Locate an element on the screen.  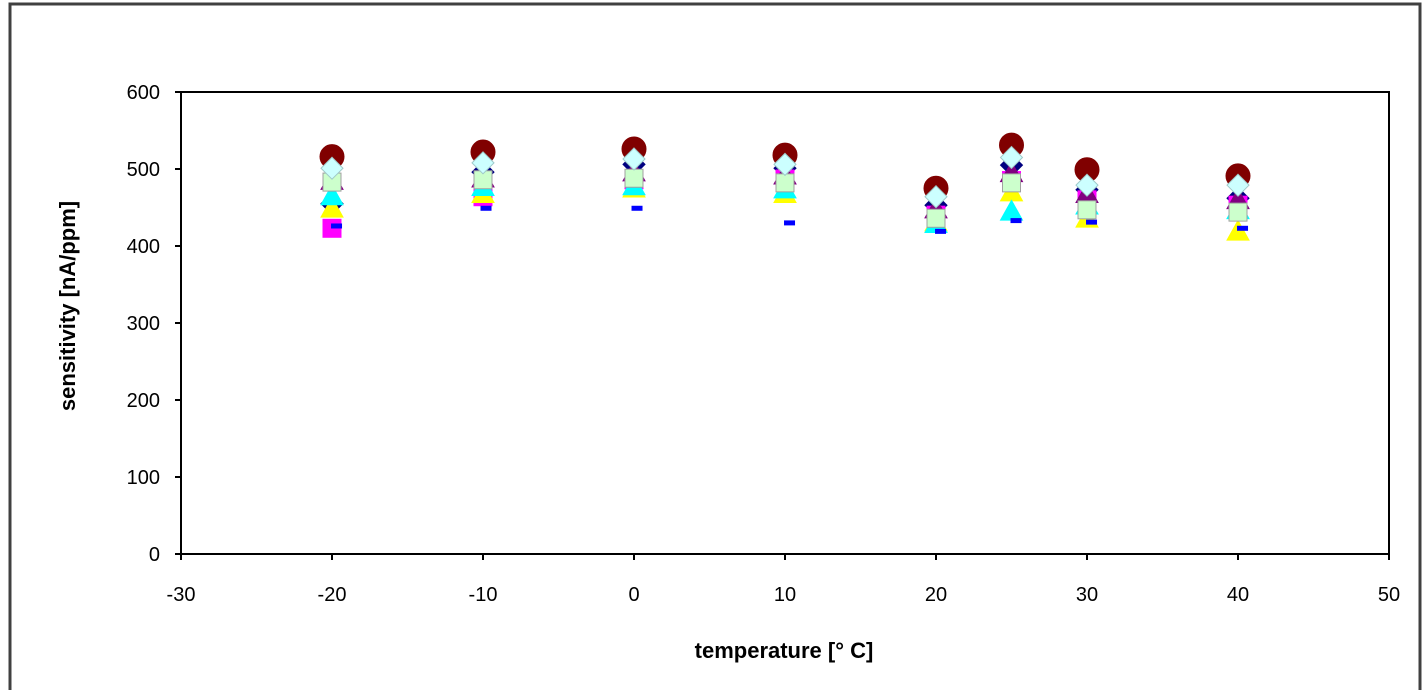
x-tick-label: -10 is located at coordinates (483, 595).